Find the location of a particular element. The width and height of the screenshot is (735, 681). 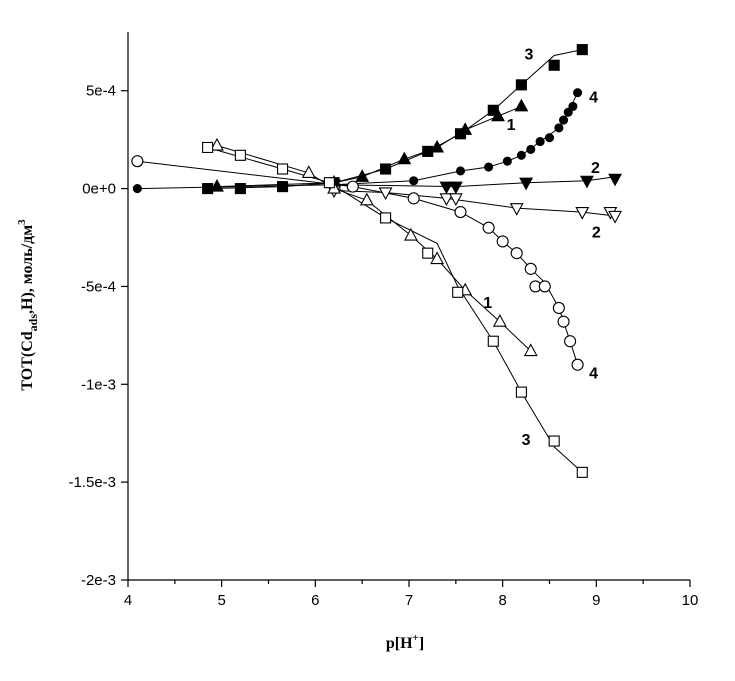

x-axis-title-main: p[H is located at coordinates (399, 643).